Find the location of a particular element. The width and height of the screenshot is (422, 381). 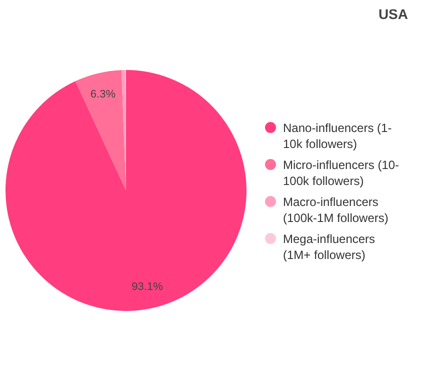

chart-title: USA is located at coordinates (393, 14).